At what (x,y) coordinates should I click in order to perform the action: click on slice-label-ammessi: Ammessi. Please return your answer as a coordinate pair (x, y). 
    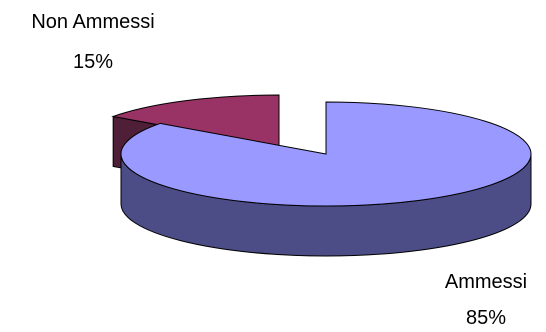
    Looking at the image, I should click on (486, 282).